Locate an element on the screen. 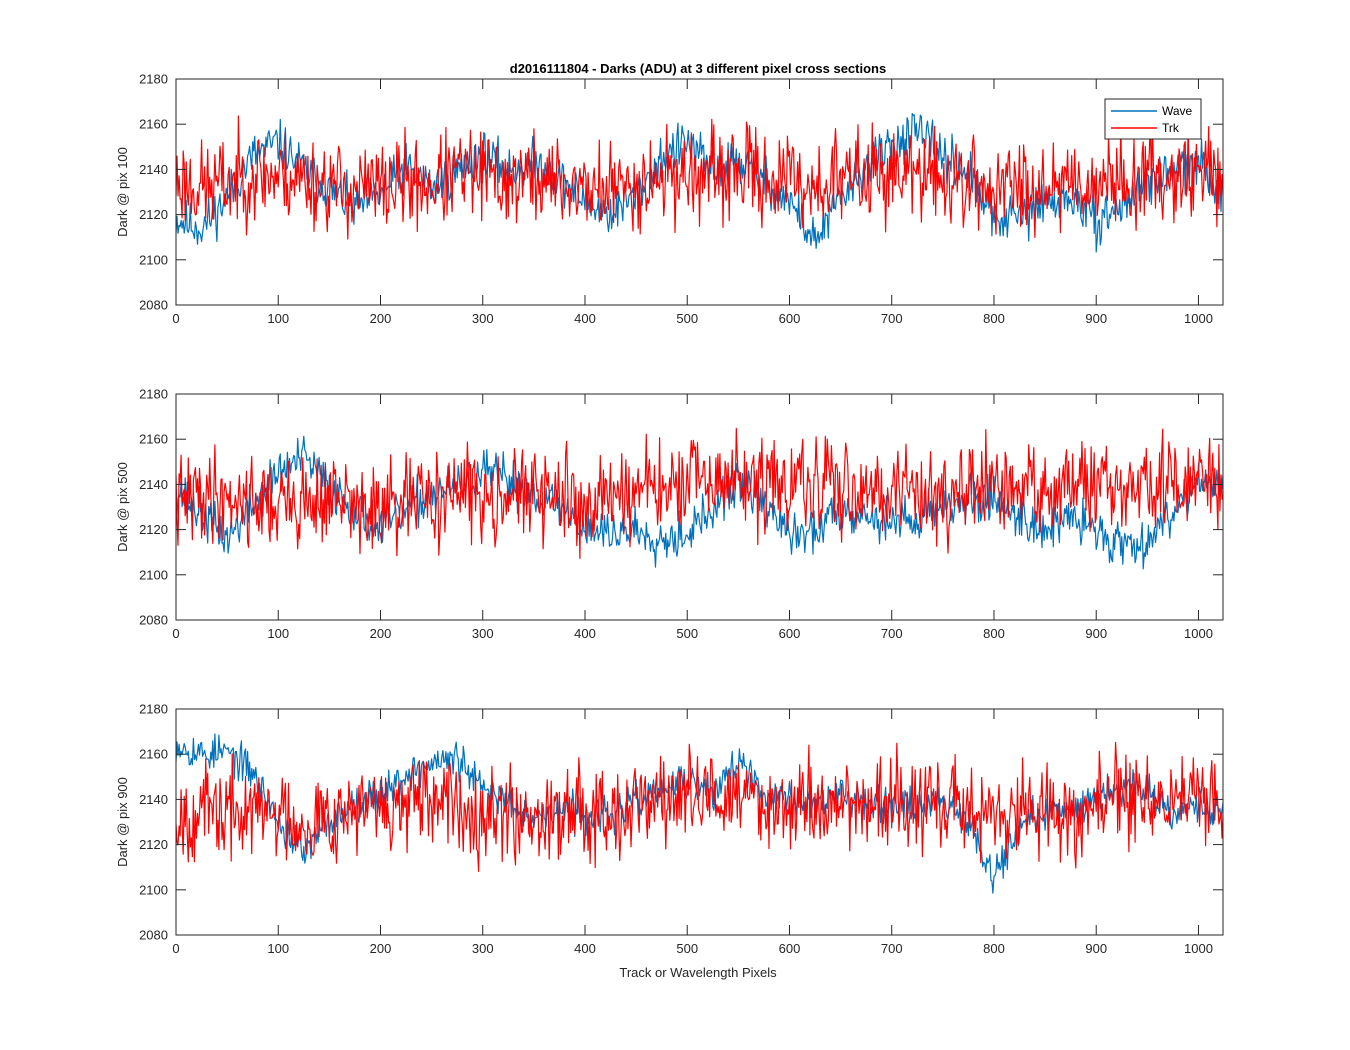 The image size is (1350, 1050). y-axis-label: Dark @ pix 900 is located at coordinates (122, 822).